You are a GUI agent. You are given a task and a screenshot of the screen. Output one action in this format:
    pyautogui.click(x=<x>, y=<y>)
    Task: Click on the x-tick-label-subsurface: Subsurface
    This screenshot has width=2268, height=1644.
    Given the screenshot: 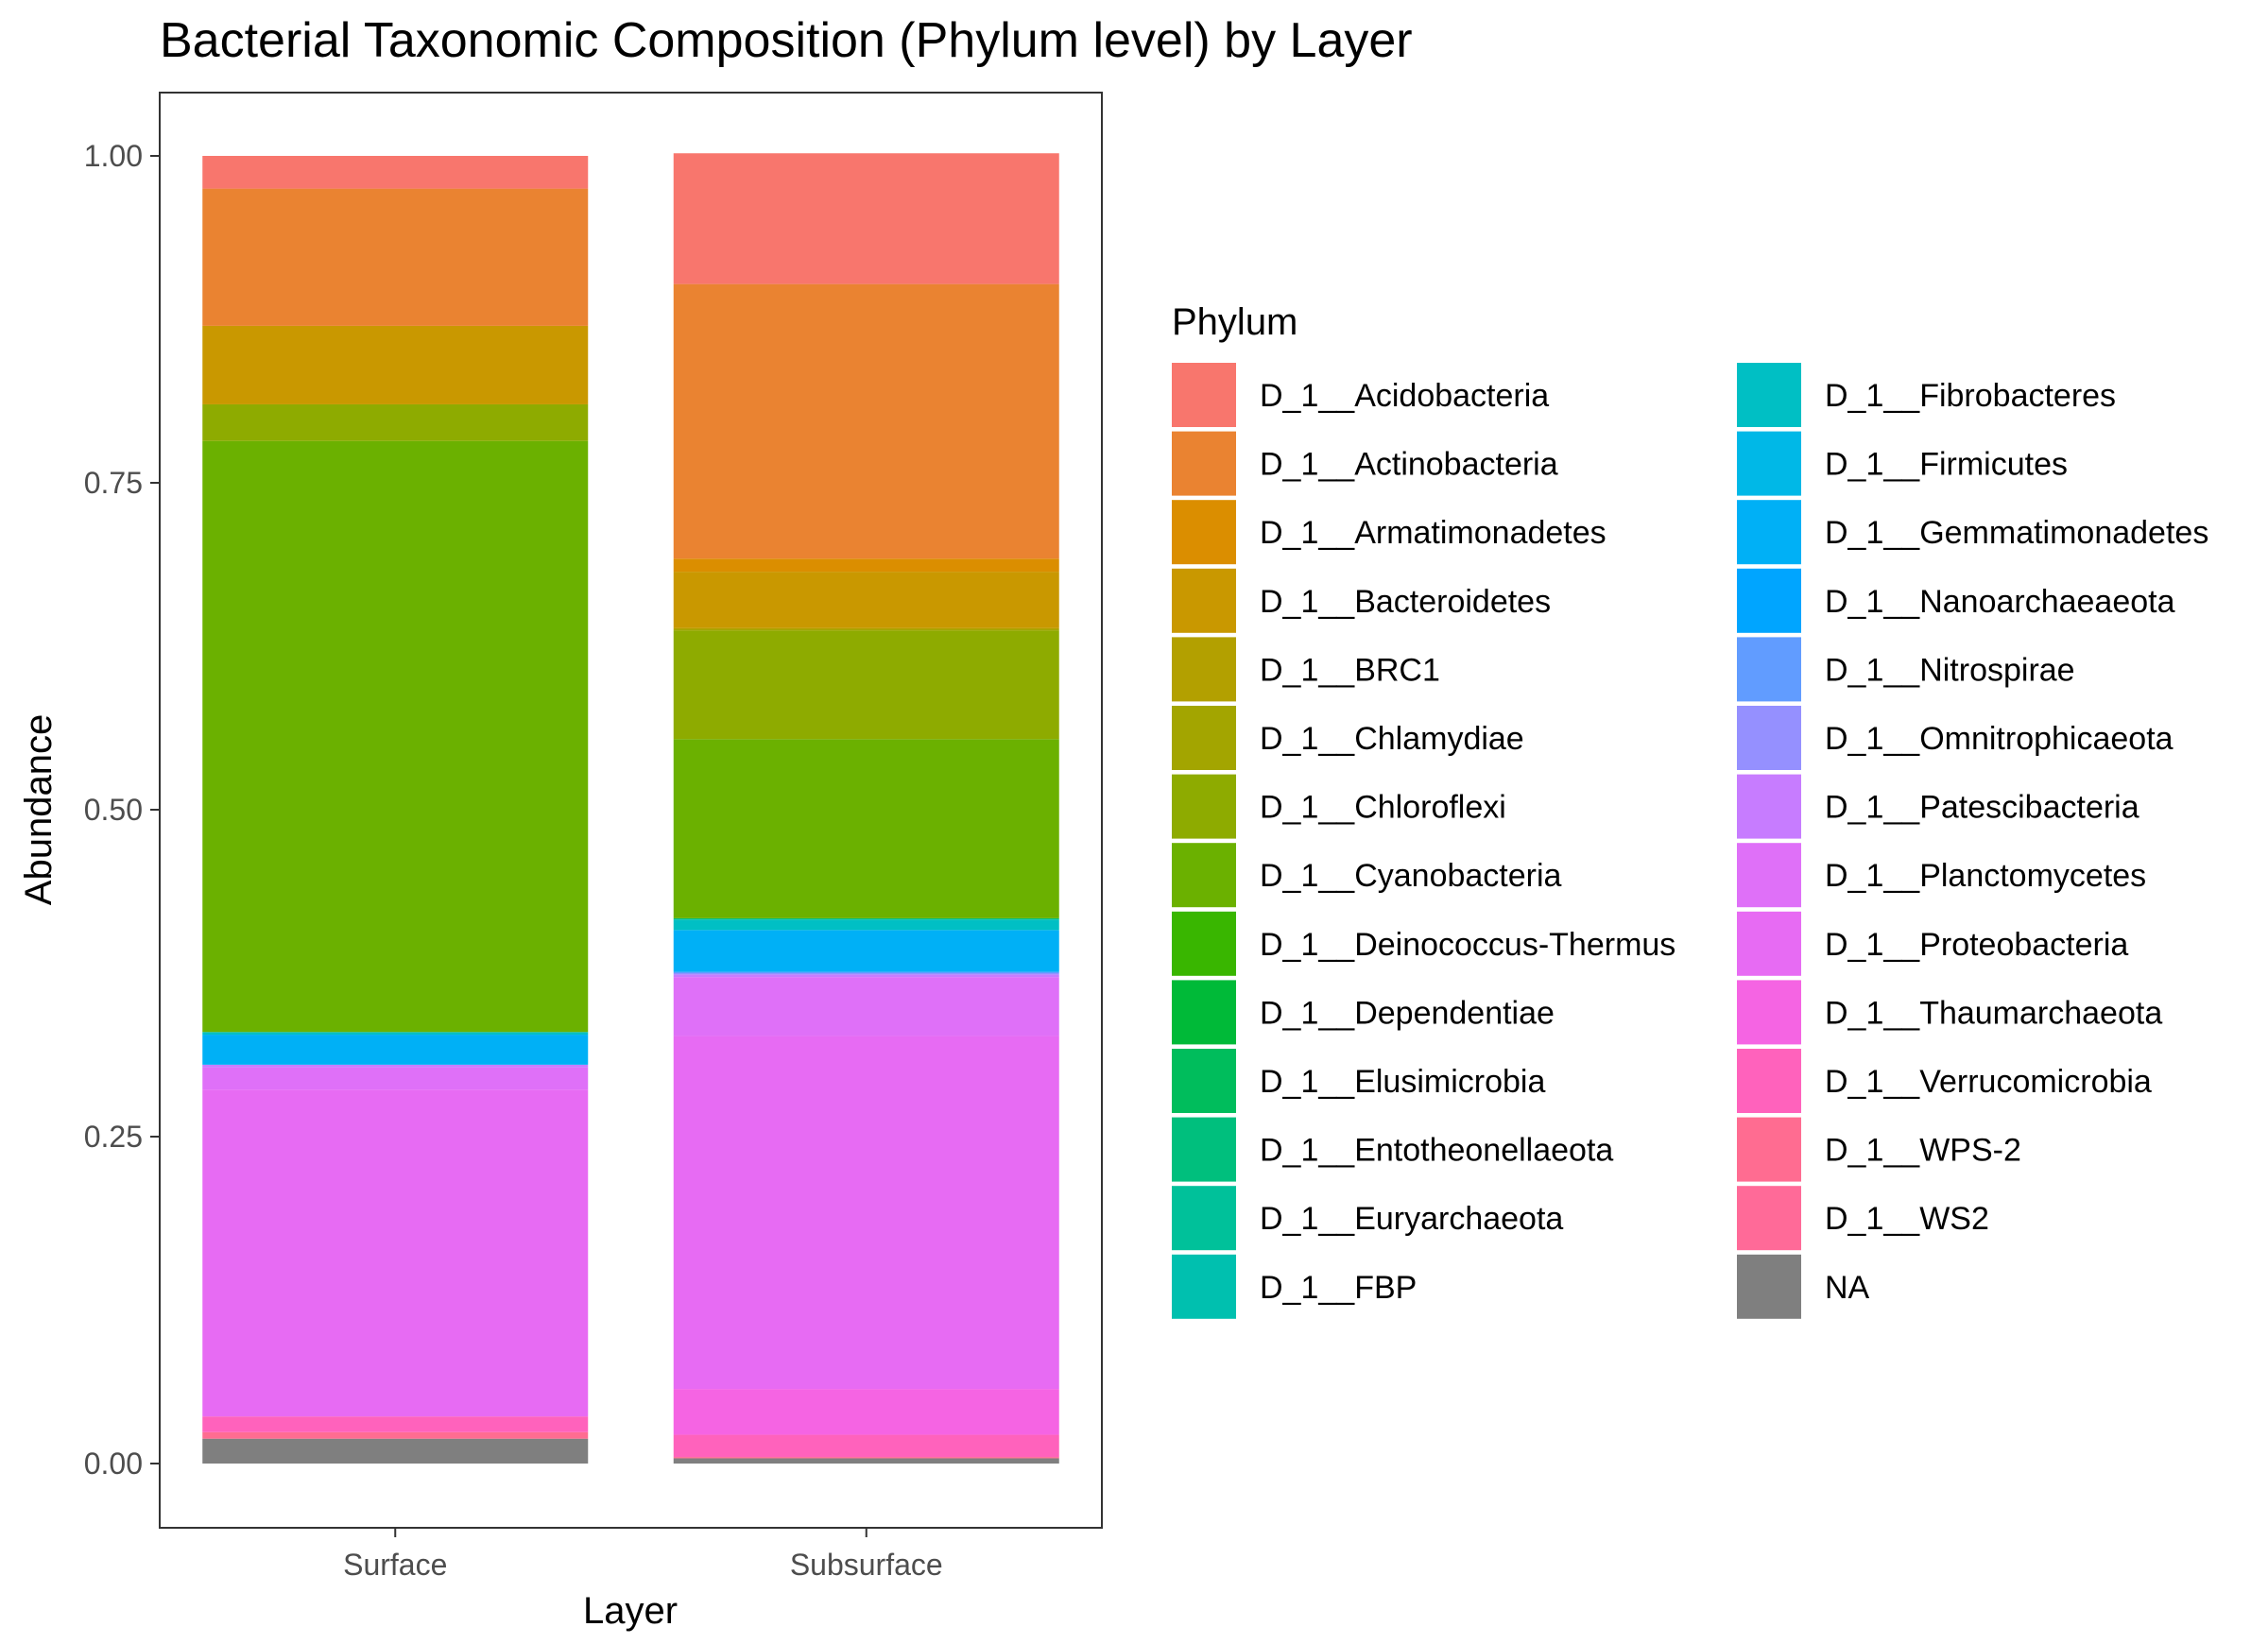 What is the action you would take?
    pyautogui.click(x=866, y=1565)
    